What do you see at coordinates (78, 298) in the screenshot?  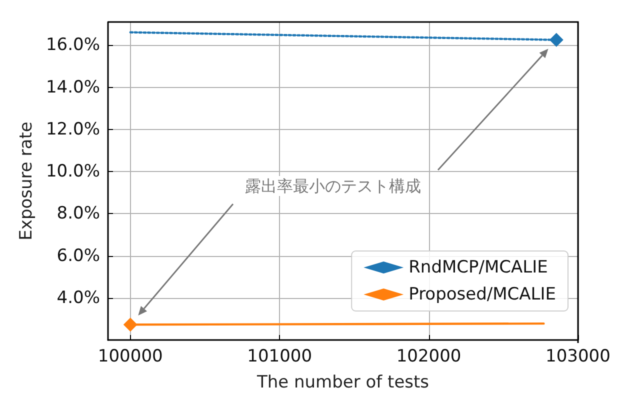 I see `y-tick-label: 4.0%` at bounding box center [78, 298].